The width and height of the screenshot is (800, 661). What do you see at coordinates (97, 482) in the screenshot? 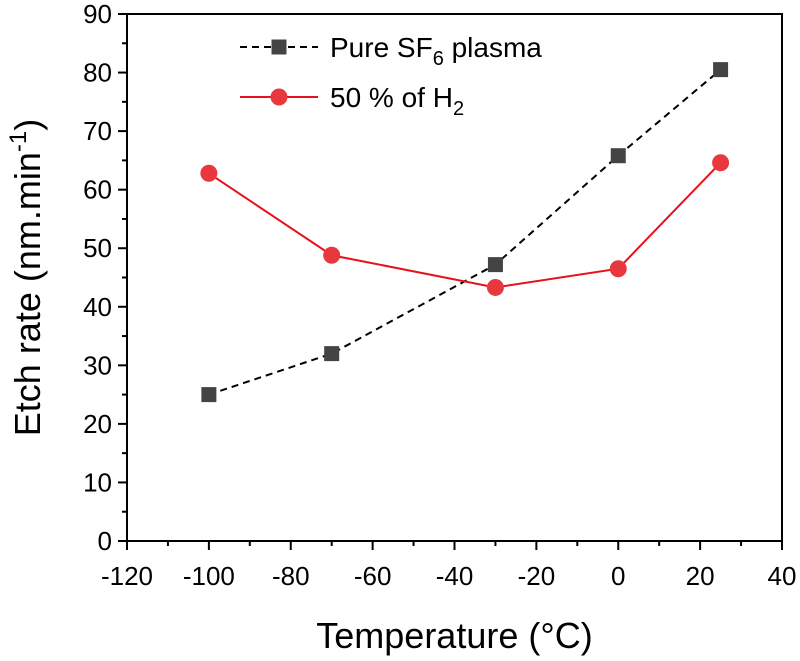
I see `y-tick-label: 10` at bounding box center [97, 482].